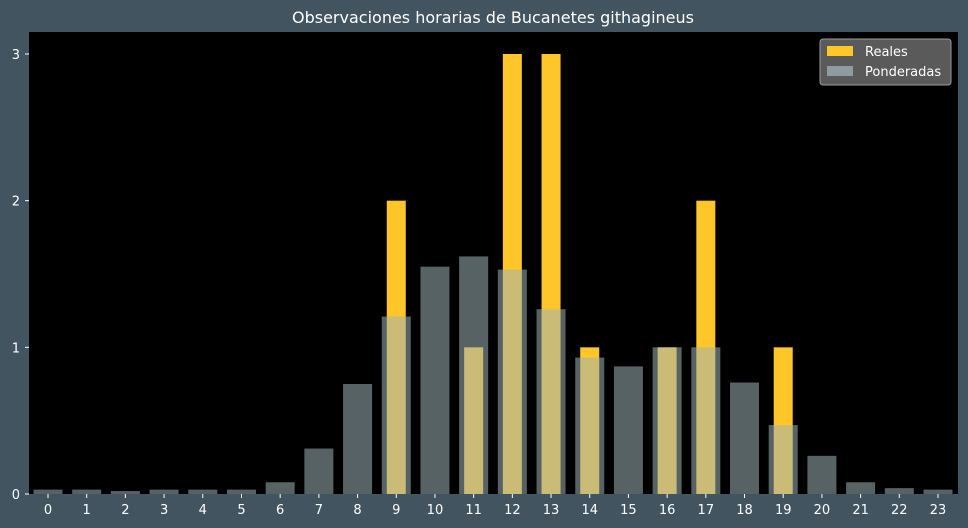  I want to click on x-tick-label-15: 15, so click(628, 510).